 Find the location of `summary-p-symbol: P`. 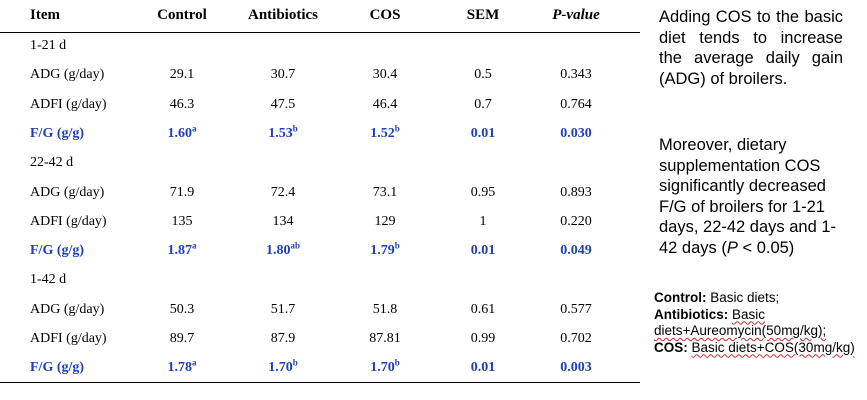

summary-p-symbol: P is located at coordinates (732, 247).